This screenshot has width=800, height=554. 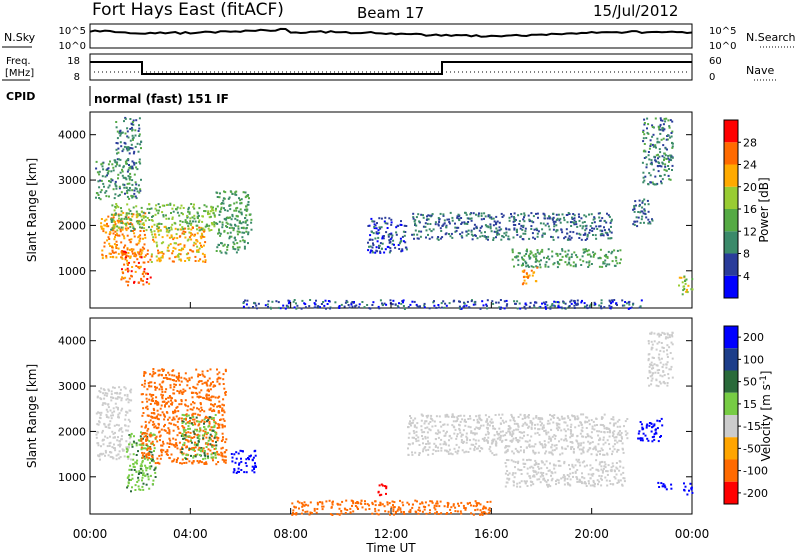 I want to click on colorbar-tick-label: 12, so click(x=750, y=231).